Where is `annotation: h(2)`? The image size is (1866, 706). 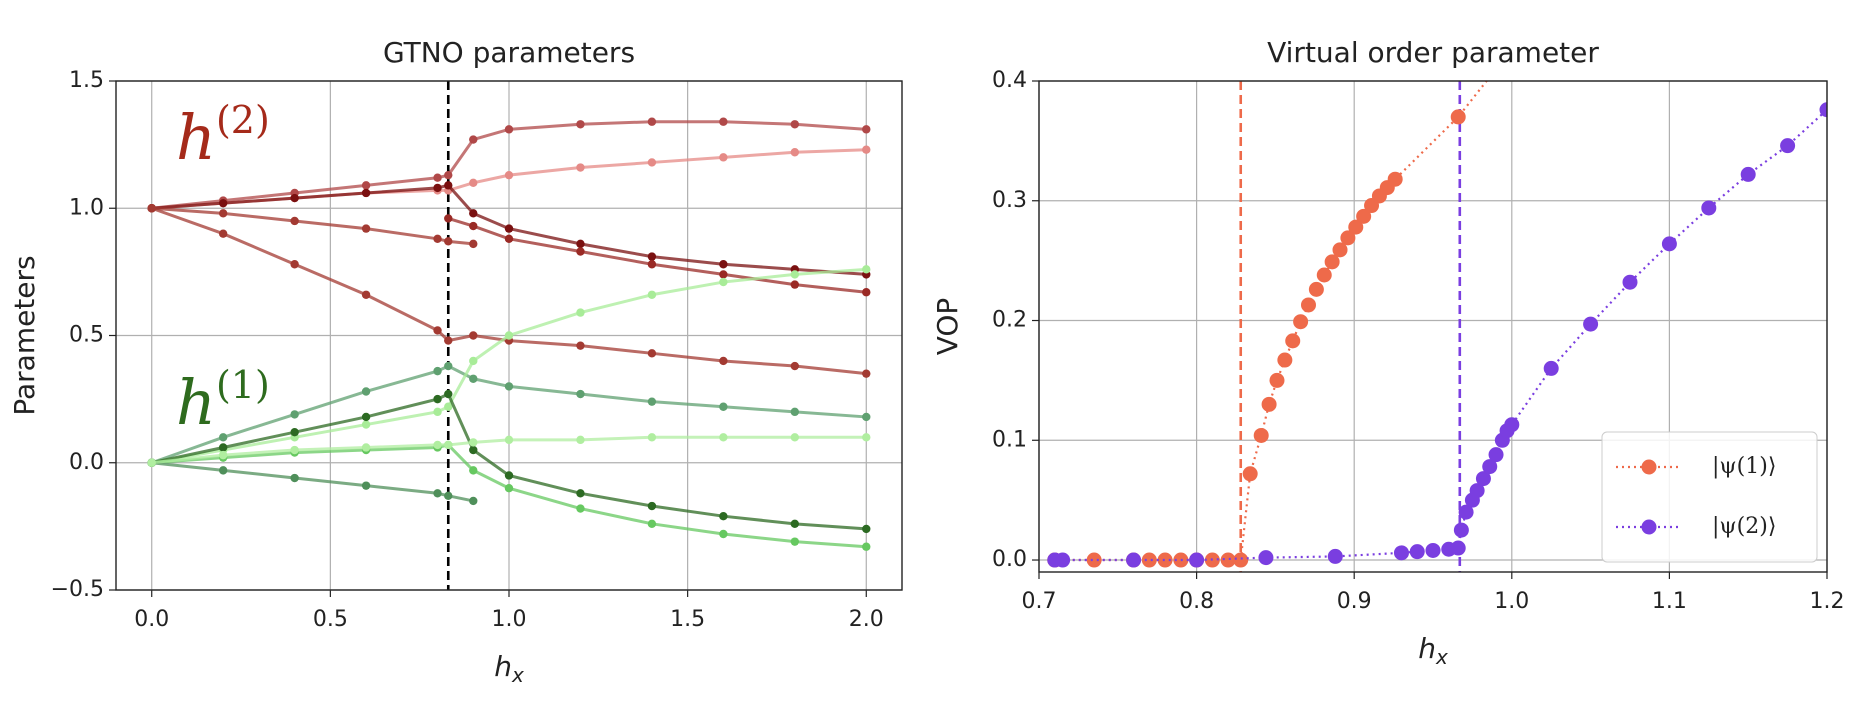
annotation: h(2) is located at coordinates (223, 136).